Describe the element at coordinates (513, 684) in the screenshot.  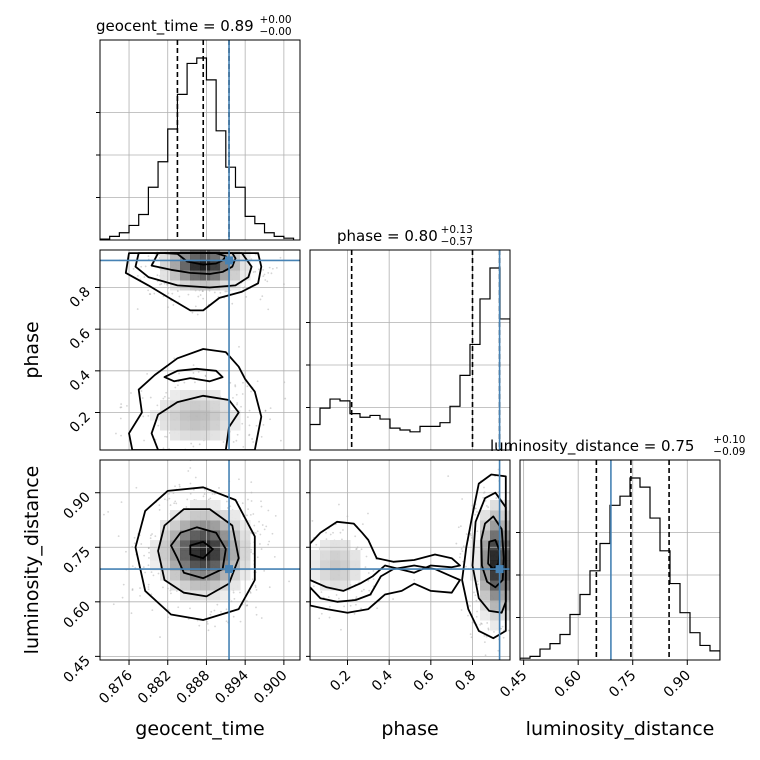
I see `tick-label: 0.45` at that location.